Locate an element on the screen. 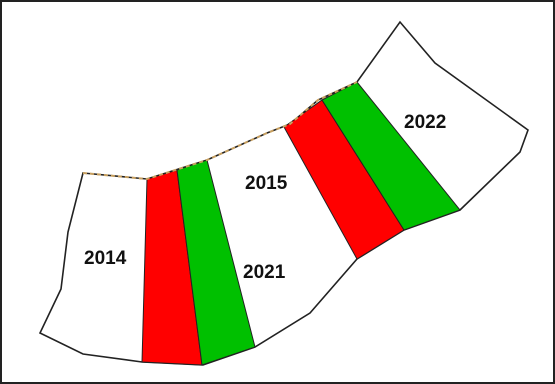 Image resolution: width=555 pixels, height=384 pixels. dashed-boundary-edge is located at coordinates (220, 131).